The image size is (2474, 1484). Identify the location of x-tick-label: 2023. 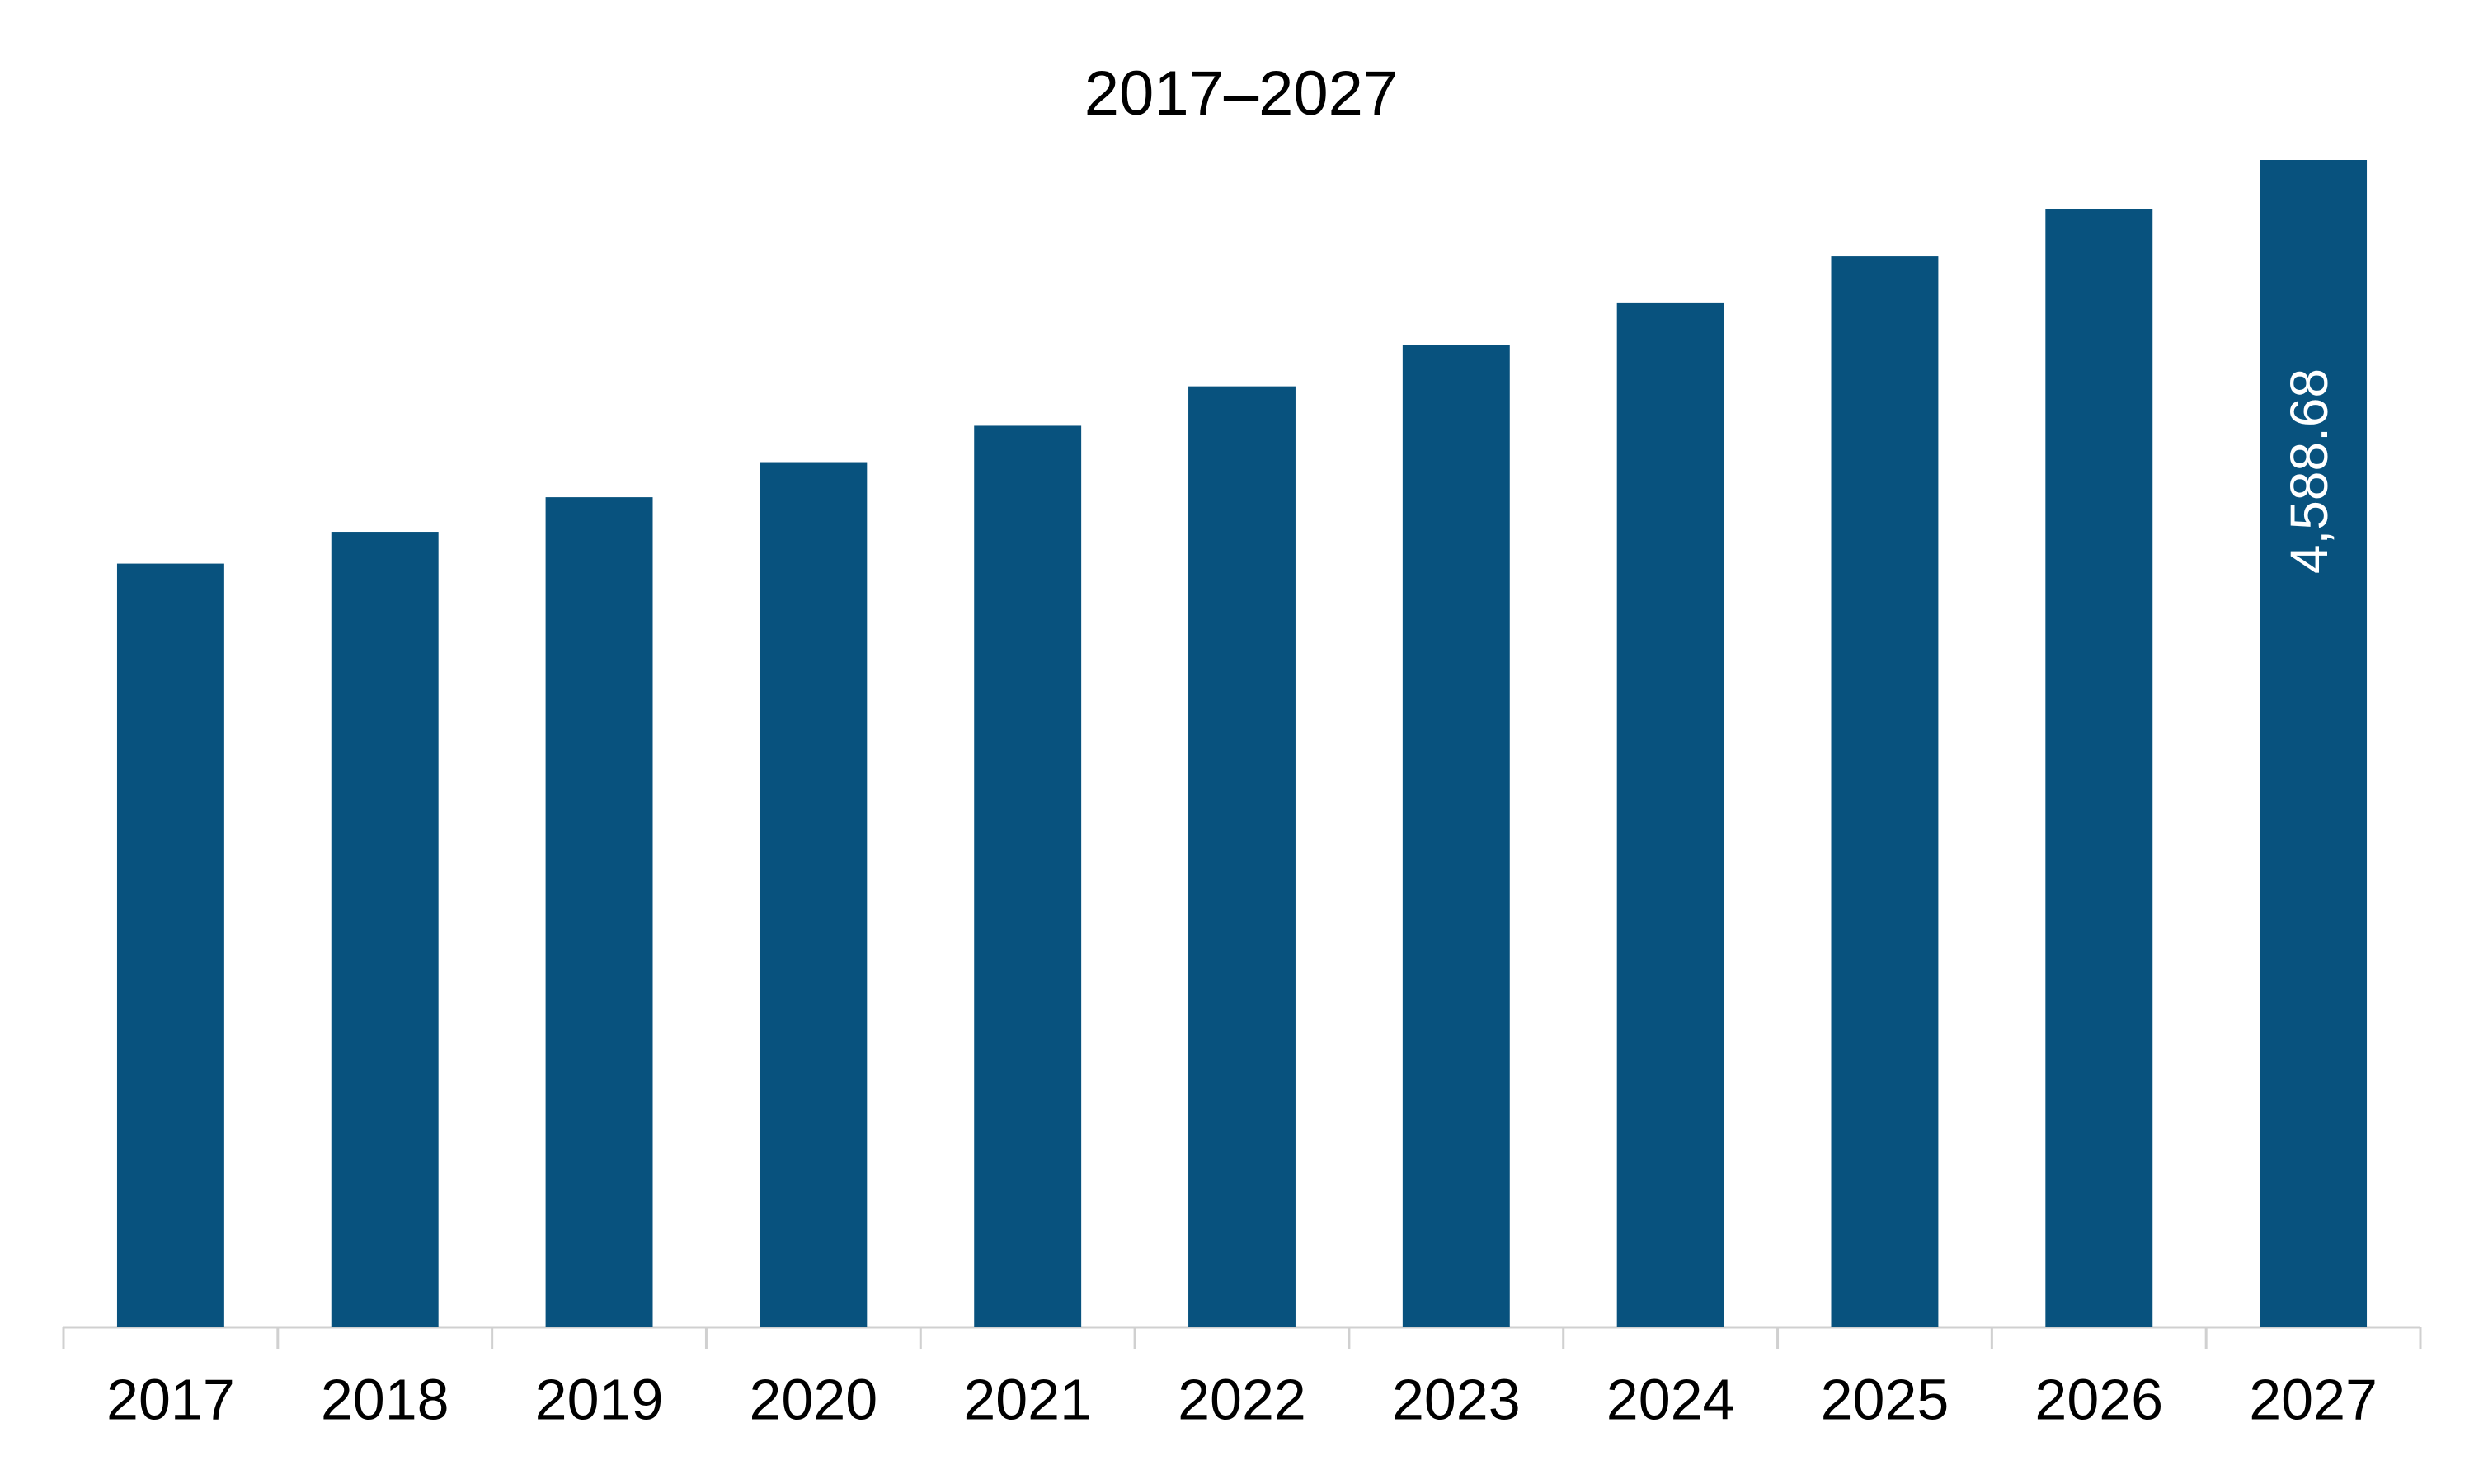
(1456, 1399).